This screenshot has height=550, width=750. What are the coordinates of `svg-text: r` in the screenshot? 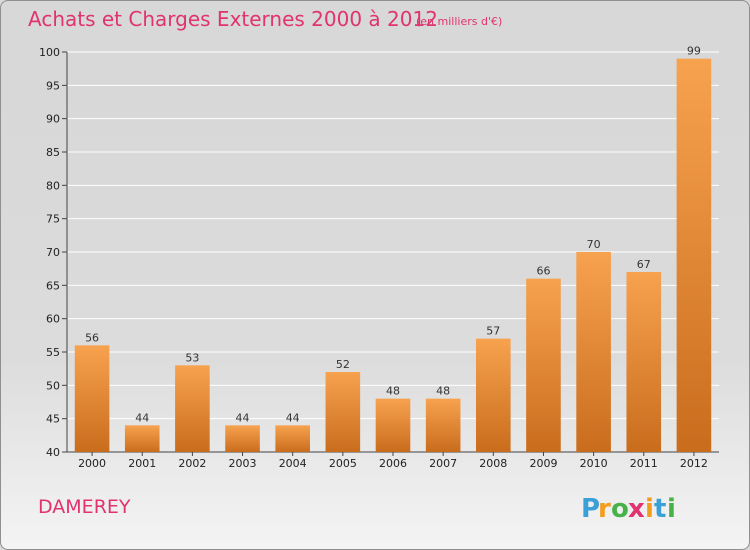 It's located at (604, 509).